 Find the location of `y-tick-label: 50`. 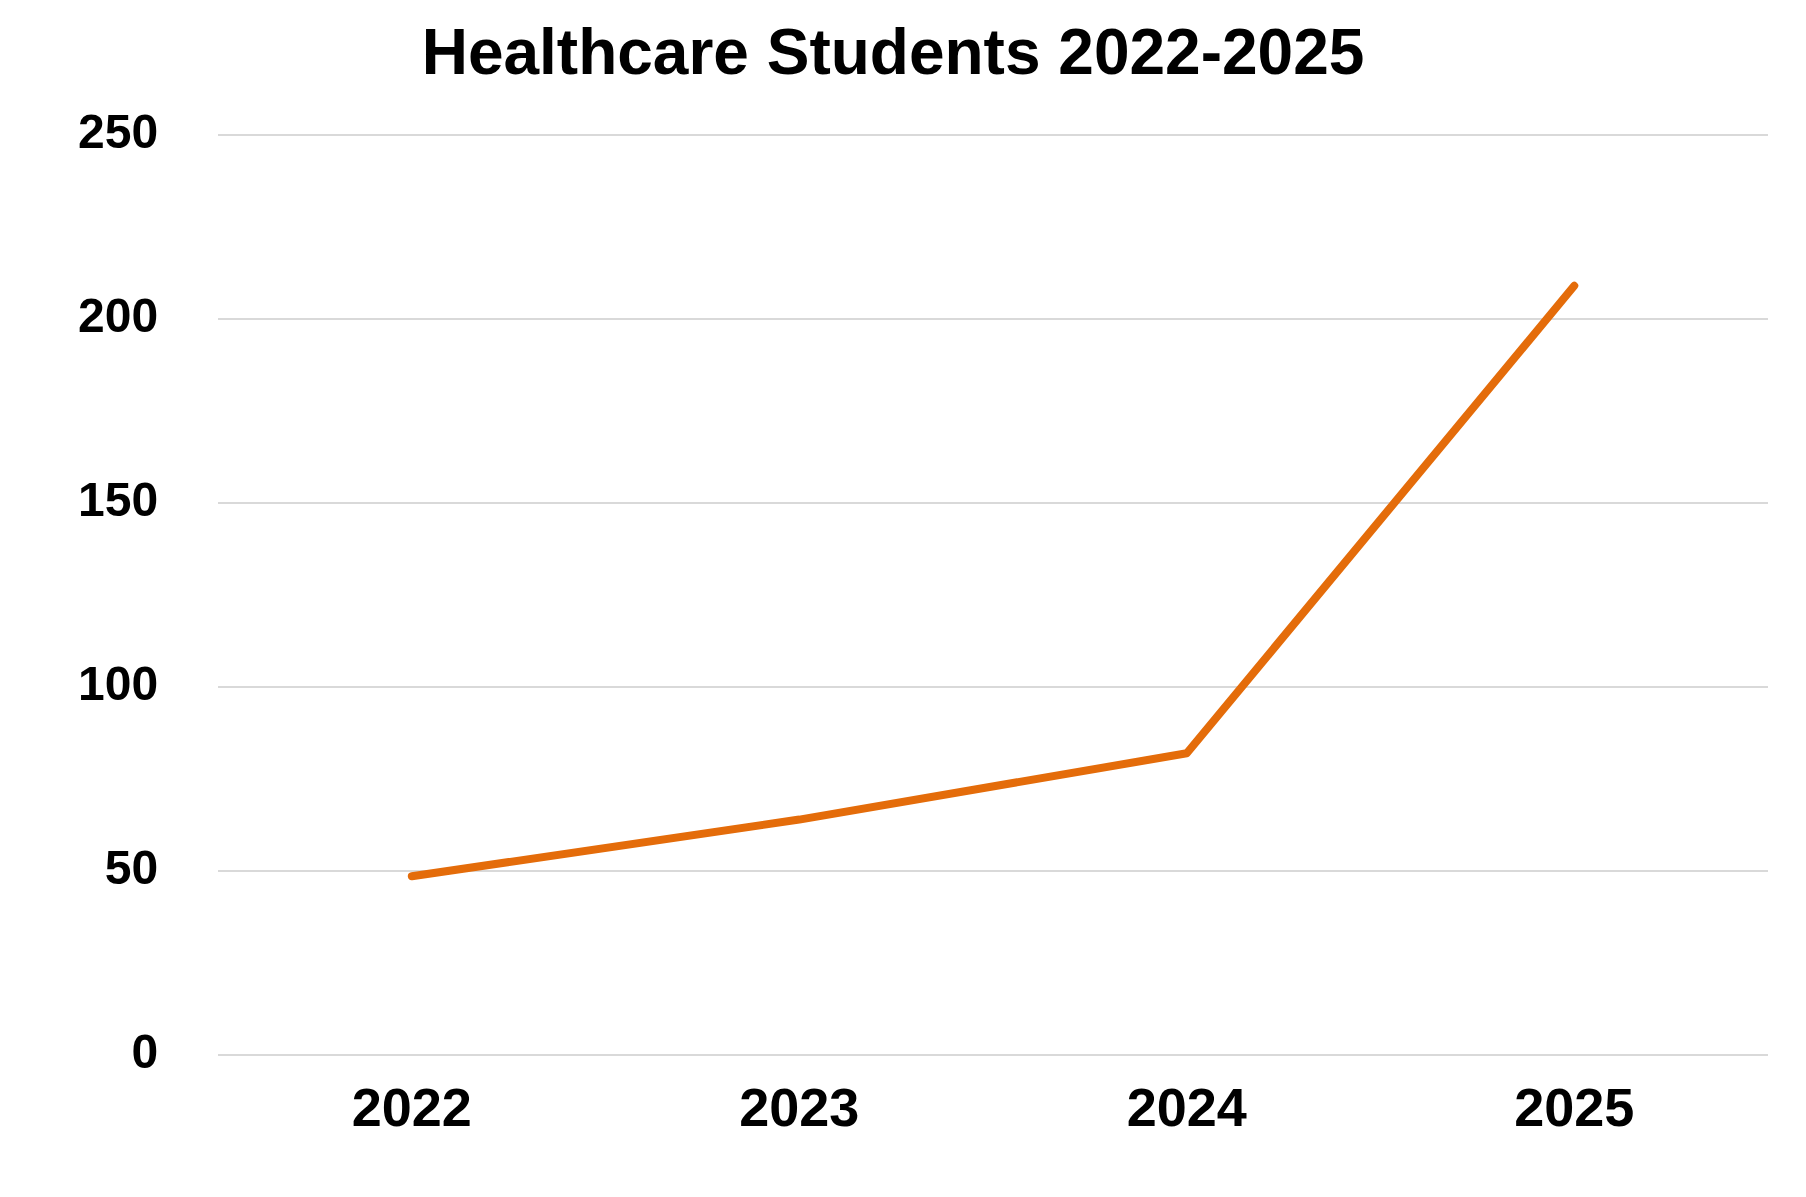

y-tick-label: 50 is located at coordinates (131, 868).